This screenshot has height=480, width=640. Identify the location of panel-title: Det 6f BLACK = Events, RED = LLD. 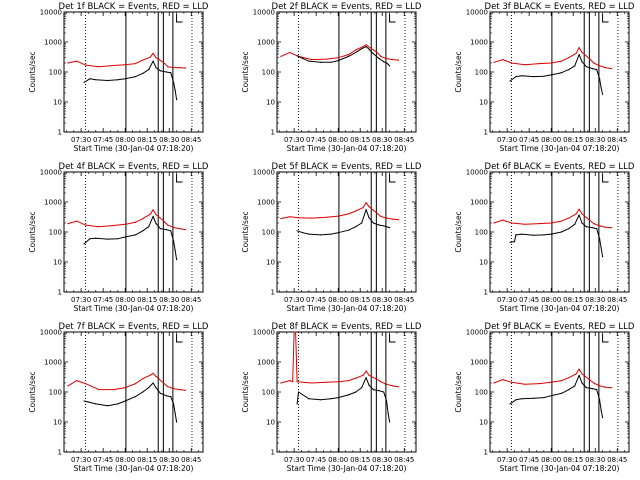
(560, 167).